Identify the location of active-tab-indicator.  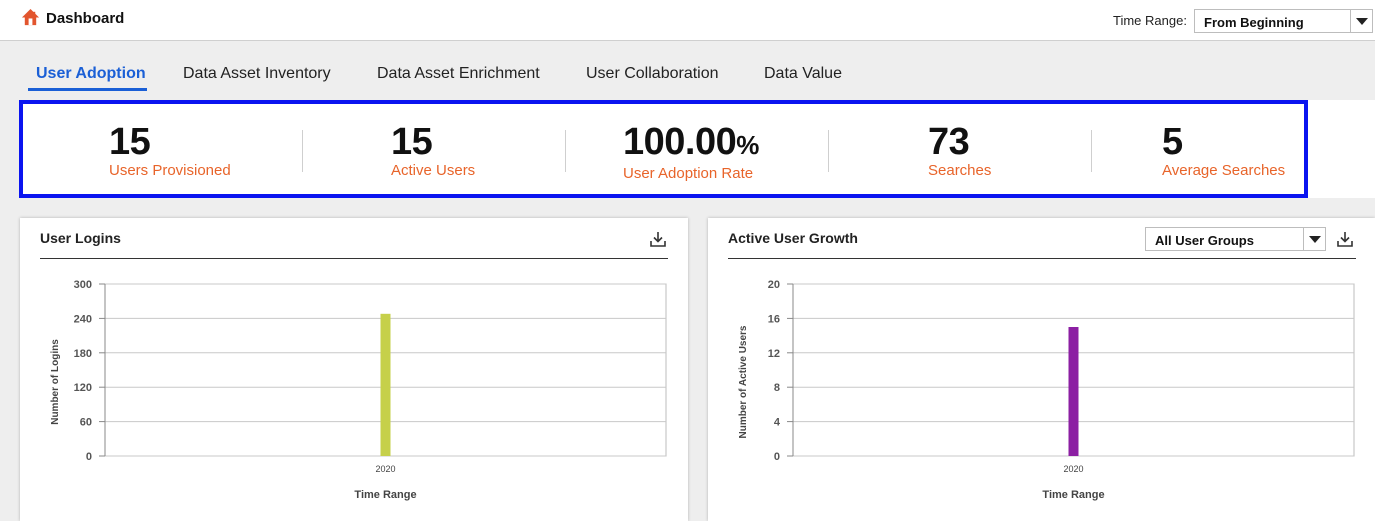
(87, 89).